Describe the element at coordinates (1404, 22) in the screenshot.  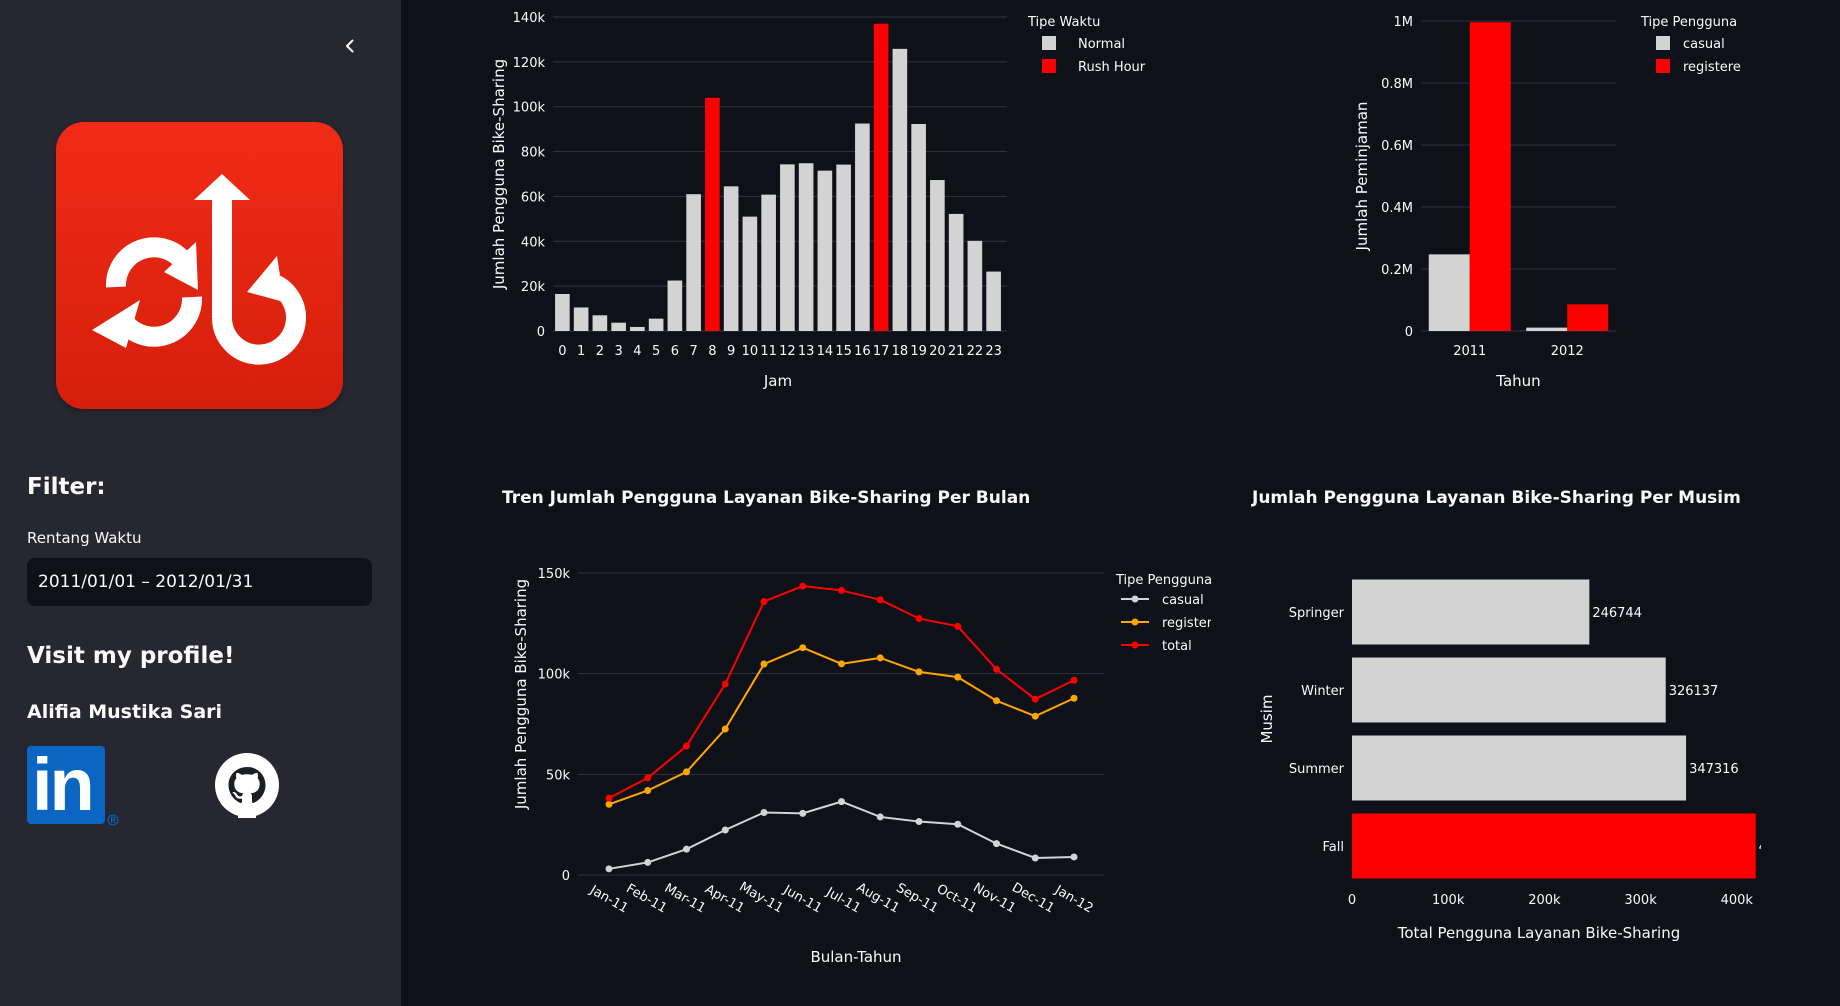
I see `y-tick-label: 1M` at that location.